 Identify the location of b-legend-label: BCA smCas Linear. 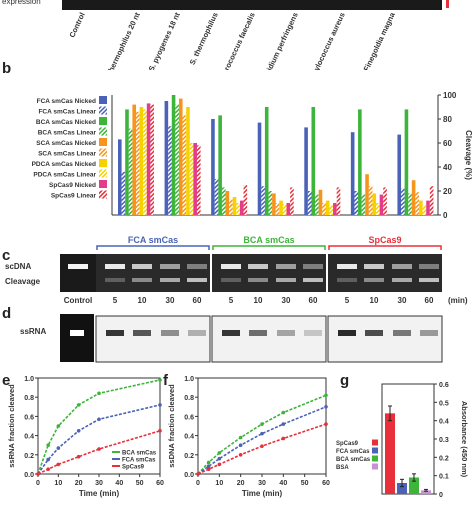
(67, 133).